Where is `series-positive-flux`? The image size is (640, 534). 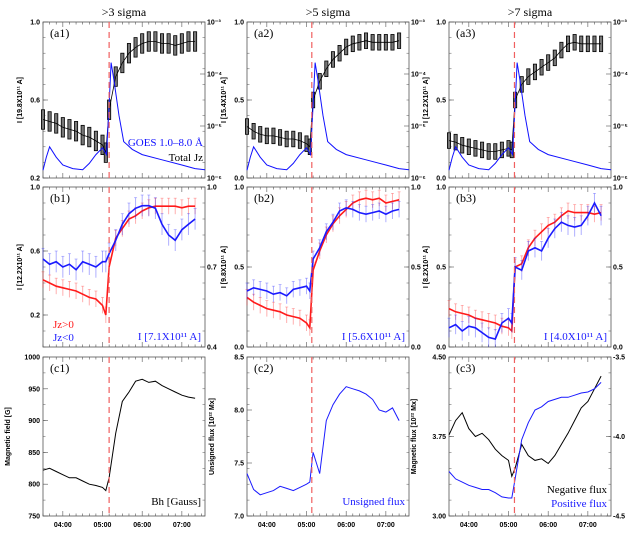 series-positive-flux is located at coordinates (525, 440).